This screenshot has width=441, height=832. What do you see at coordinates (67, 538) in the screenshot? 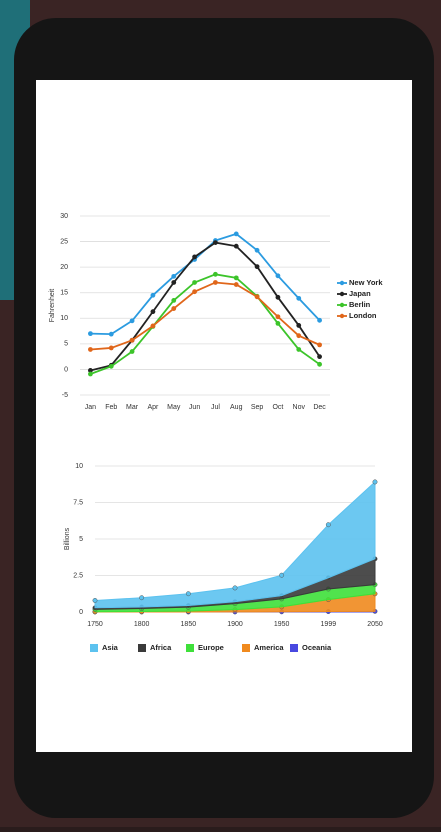
I see `y-axis-label: Billions` at bounding box center [67, 538].